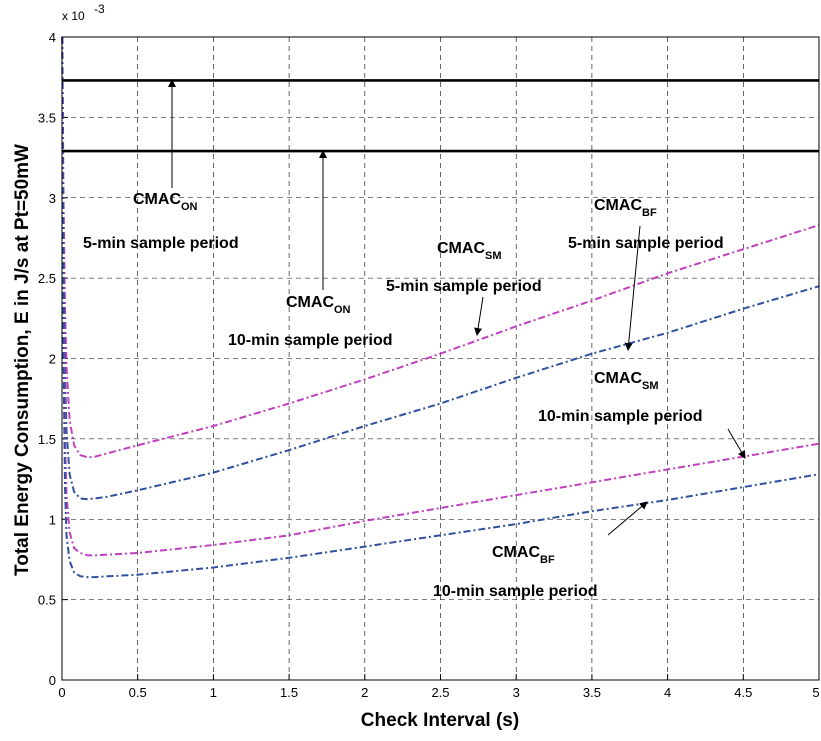  What do you see at coordinates (516, 692) in the screenshot?
I see `x-tick-label: 3` at bounding box center [516, 692].